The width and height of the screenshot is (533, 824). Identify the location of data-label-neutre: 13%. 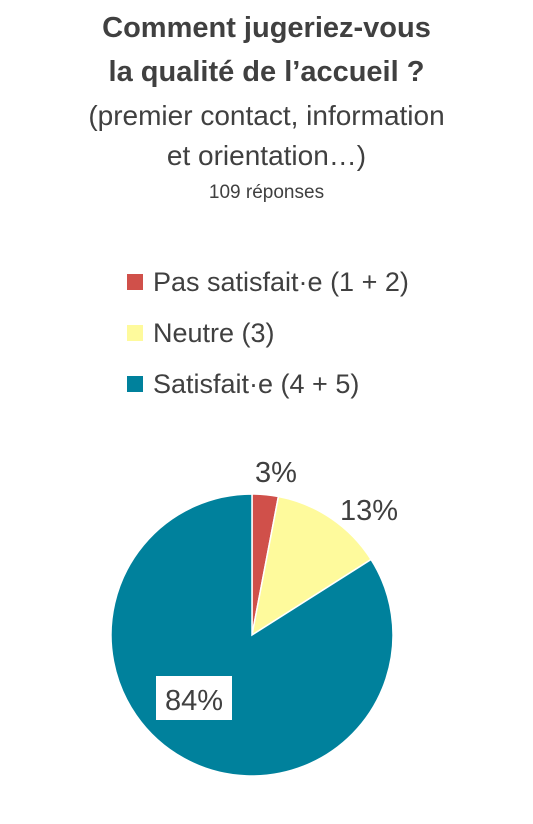
(369, 511).